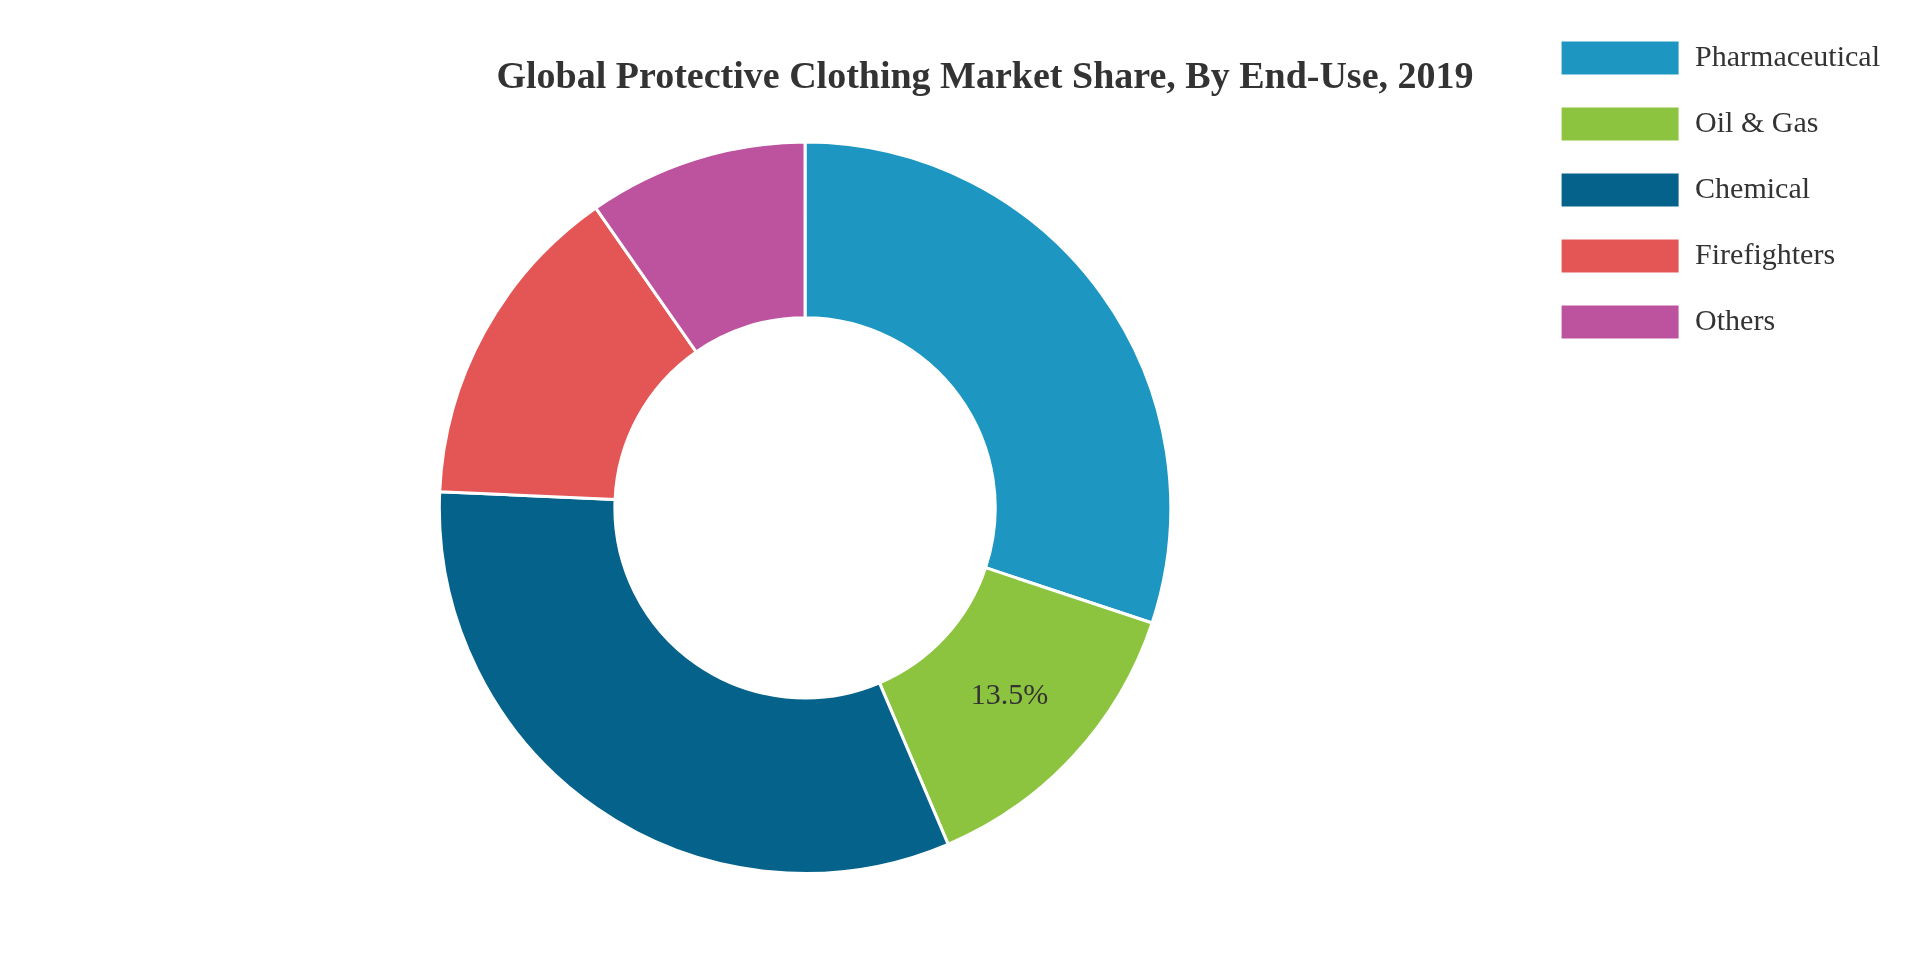 This screenshot has width=1920, height=955. I want to click on legend-label: Chemical, so click(1753, 187).